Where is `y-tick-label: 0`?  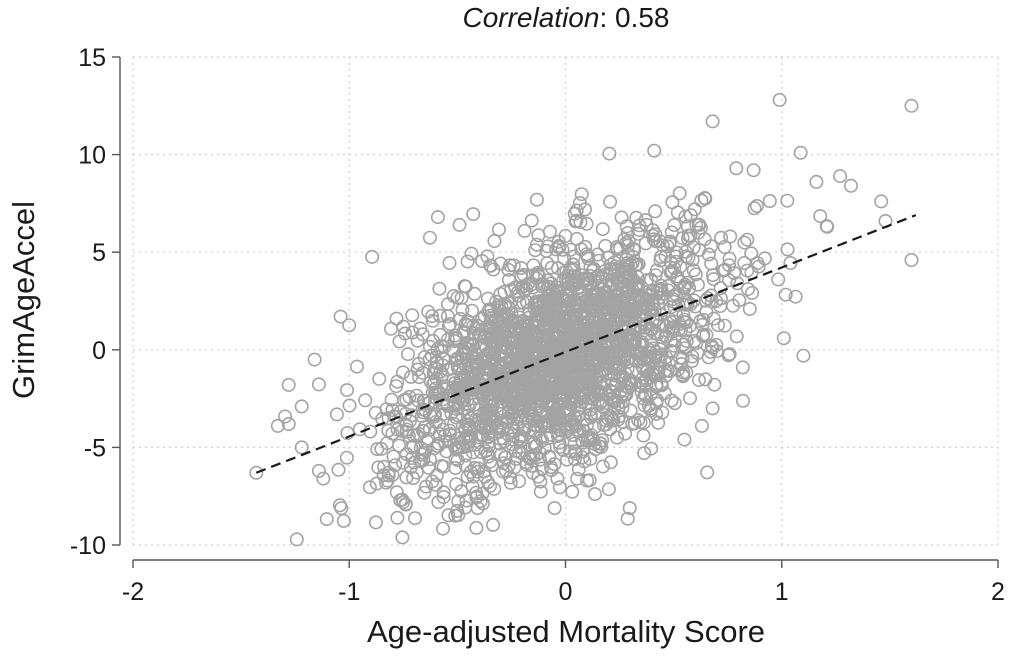 y-tick-label: 0 is located at coordinates (99, 351).